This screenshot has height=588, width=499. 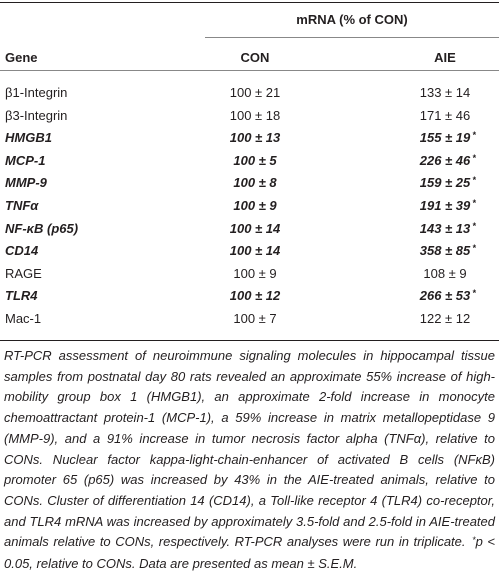 What do you see at coordinates (25, 160) in the screenshot?
I see `gene-cell: MCP-1` at bounding box center [25, 160].